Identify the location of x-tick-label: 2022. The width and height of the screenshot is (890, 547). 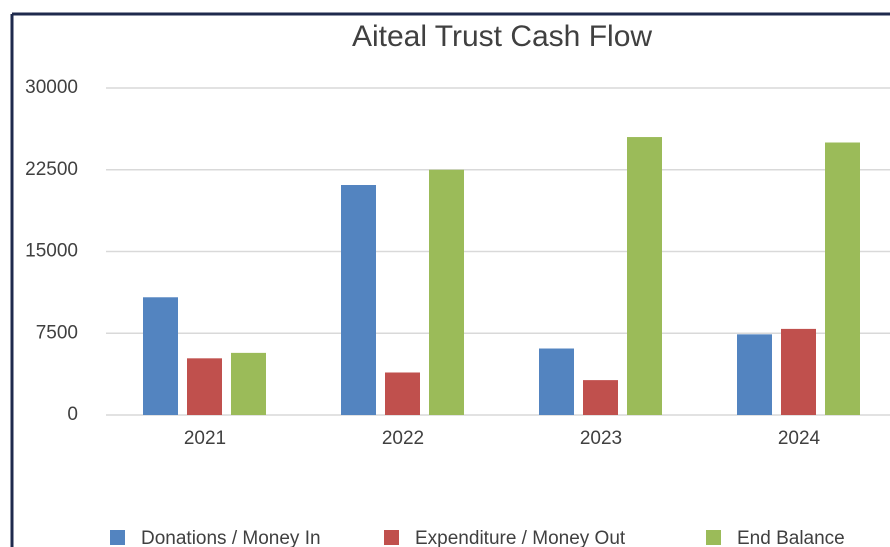
(403, 438).